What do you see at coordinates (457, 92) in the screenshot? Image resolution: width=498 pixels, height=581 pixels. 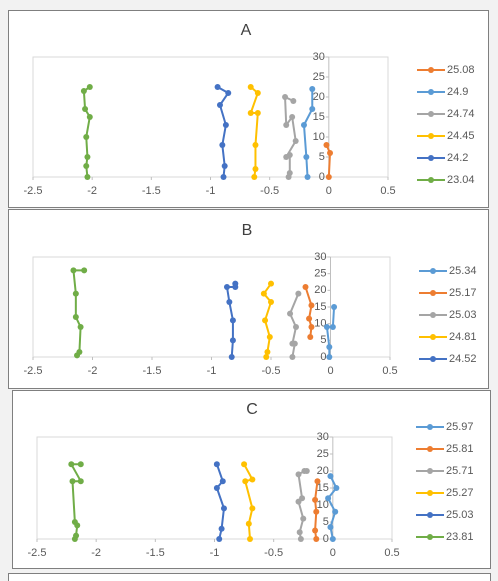 I see `legend-label: 24.9` at bounding box center [457, 92].